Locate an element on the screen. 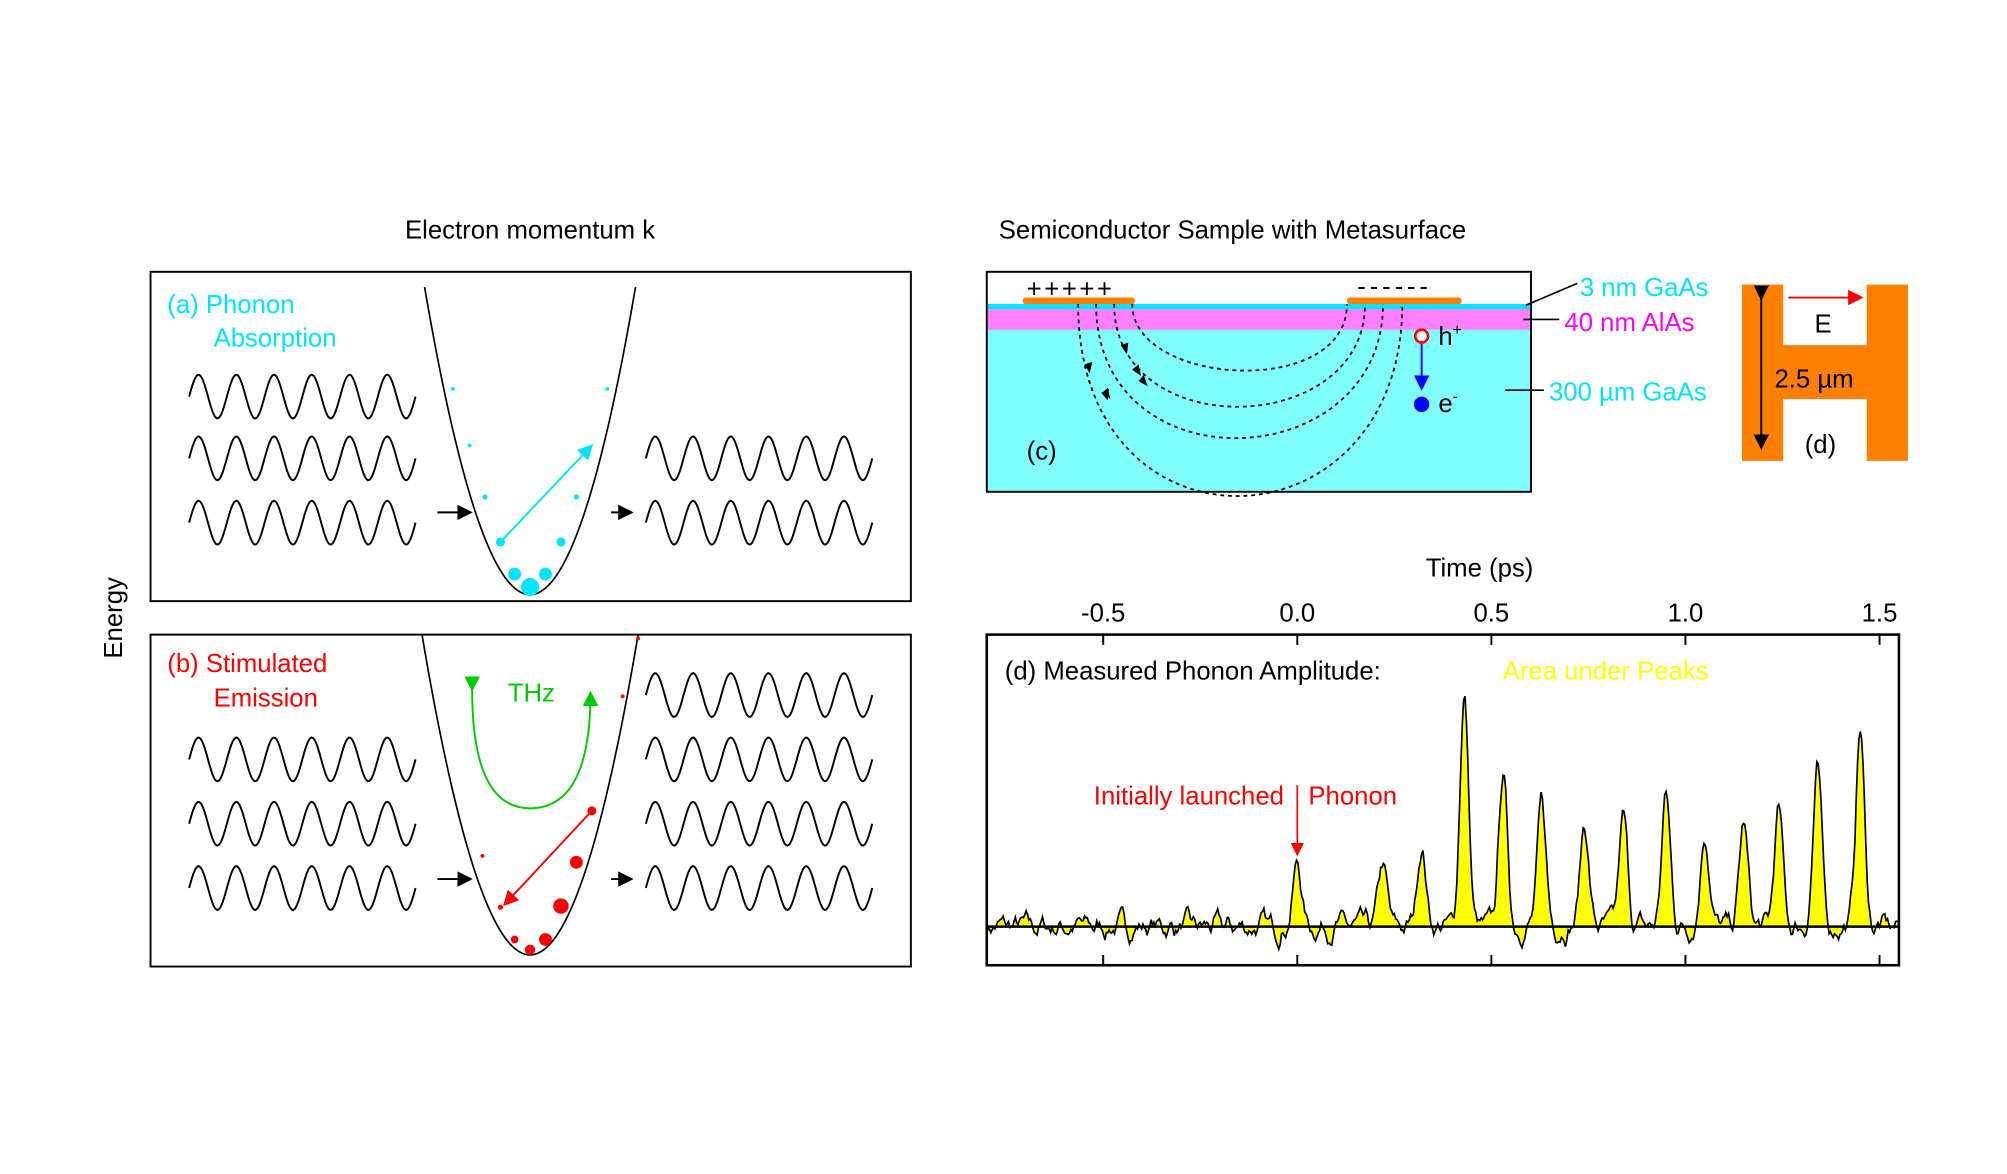 The width and height of the screenshot is (2007, 1174). x-tick-label: 0.0 is located at coordinates (1297, 614).